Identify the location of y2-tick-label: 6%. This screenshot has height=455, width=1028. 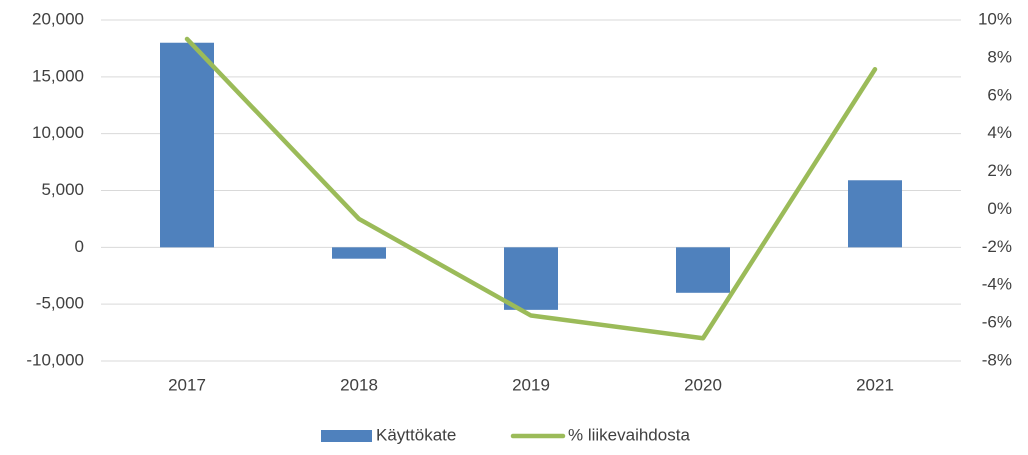
(999, 94).